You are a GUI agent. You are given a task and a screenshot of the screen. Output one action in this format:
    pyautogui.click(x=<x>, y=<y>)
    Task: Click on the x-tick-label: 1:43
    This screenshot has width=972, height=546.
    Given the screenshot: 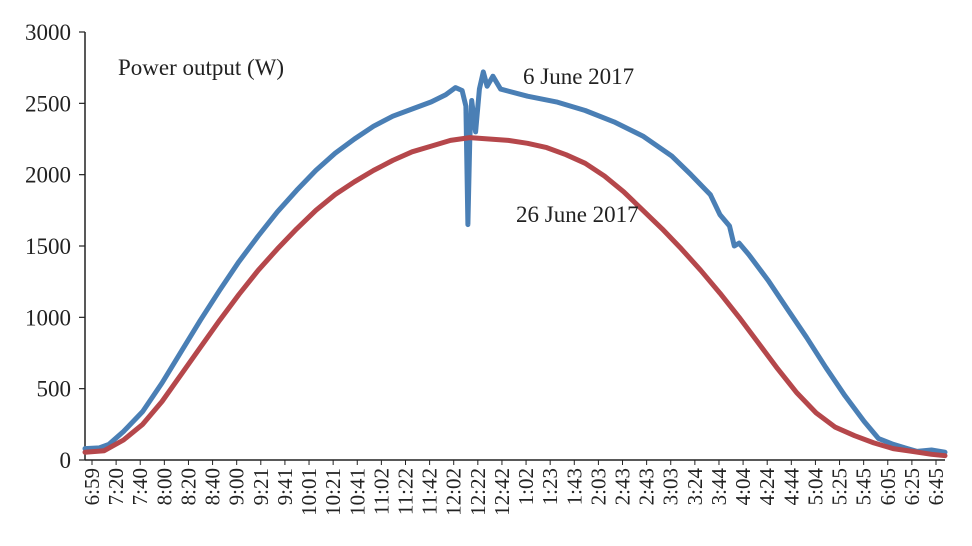 What is the action you would take?
    pyautogui.click(x=574, y=486)
    